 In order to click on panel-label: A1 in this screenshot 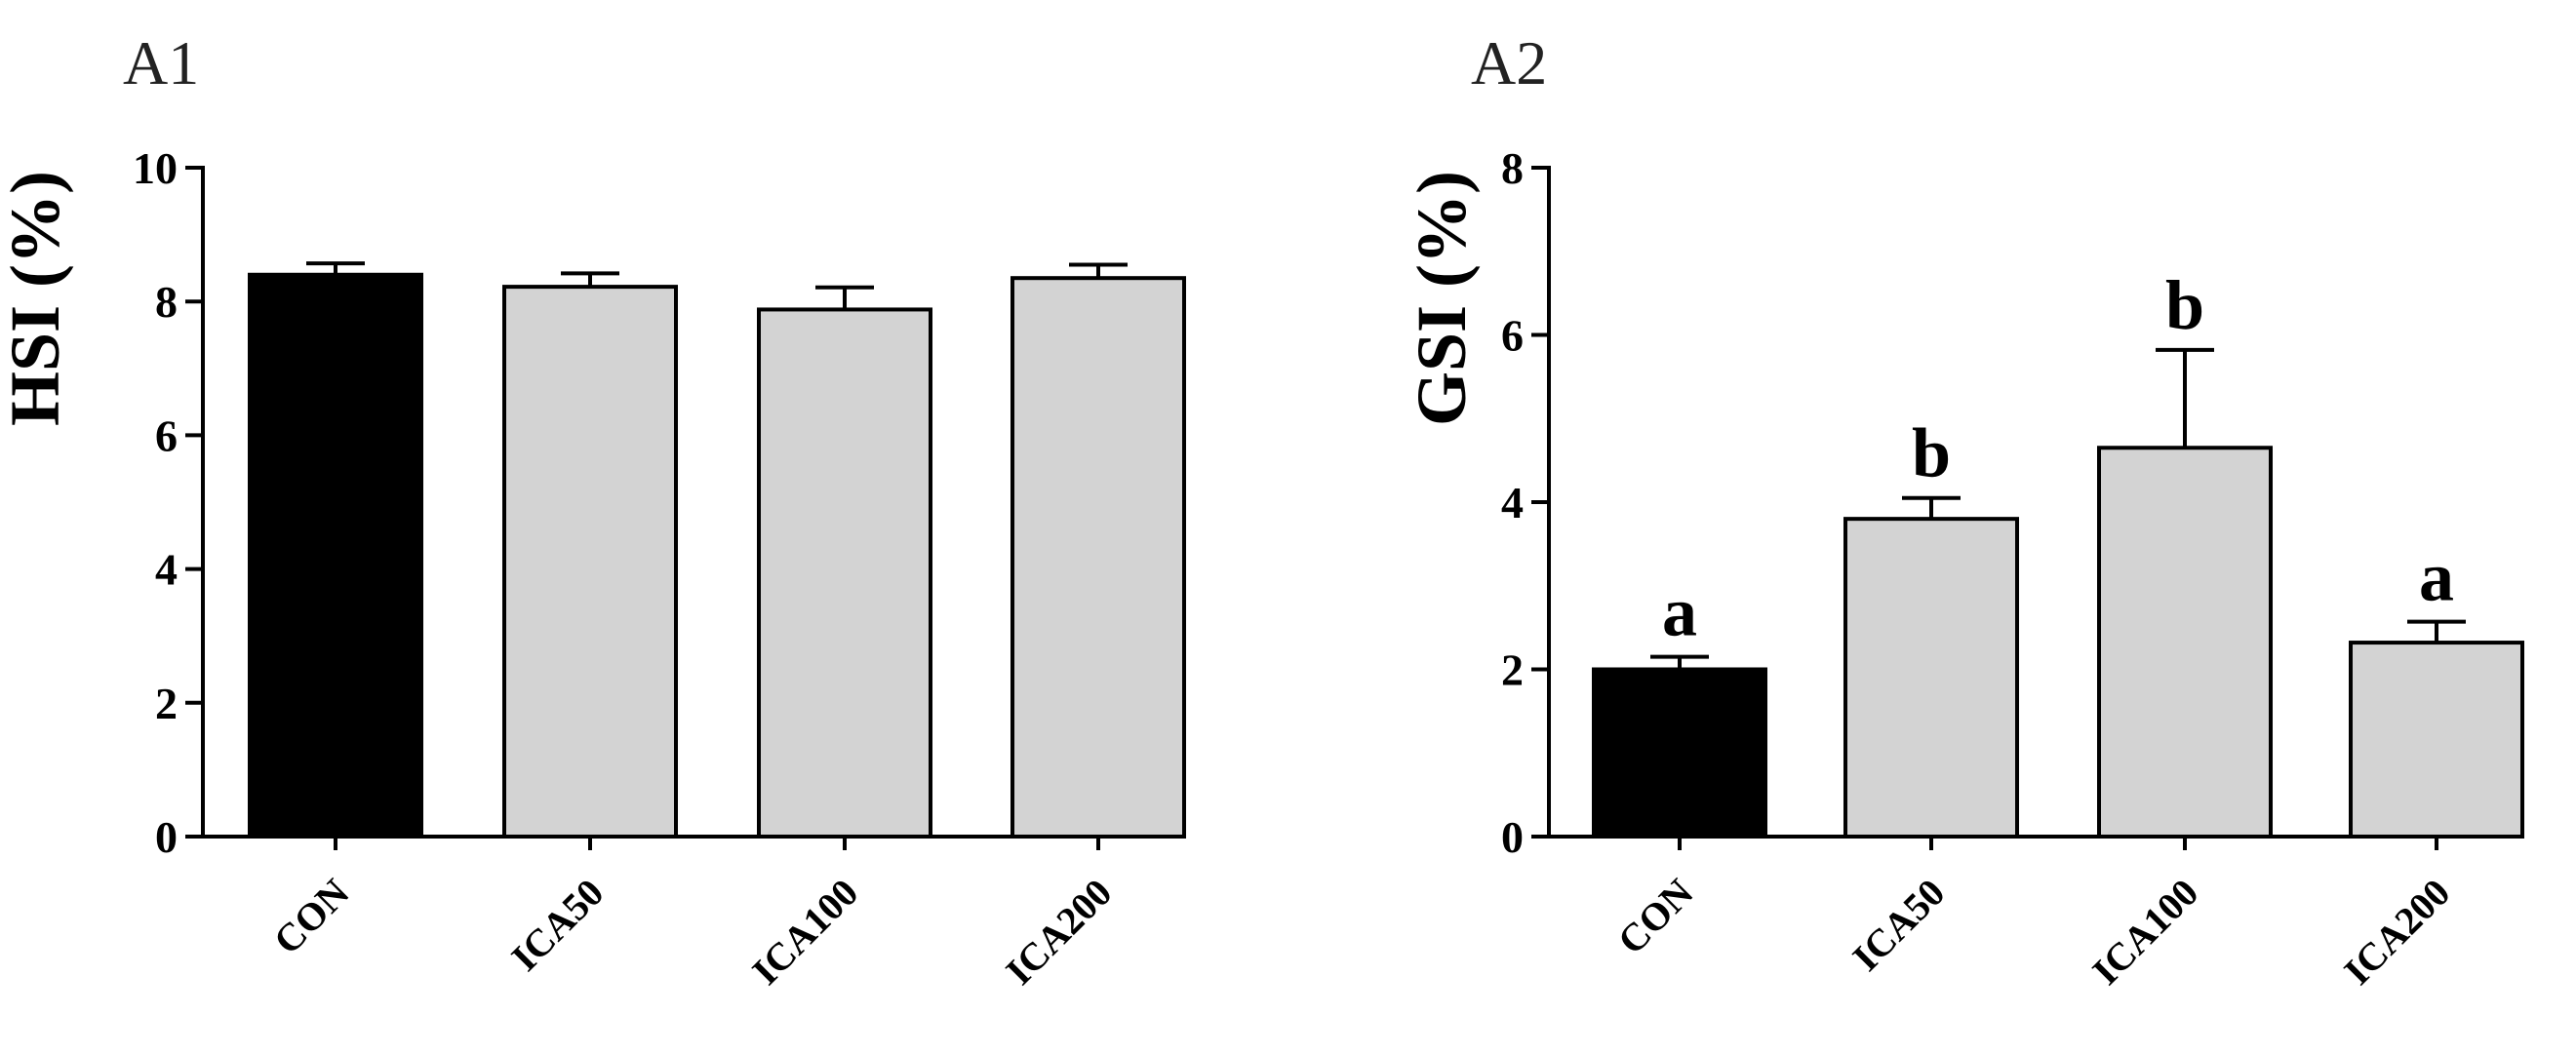, I will do `click(161, 63)`.